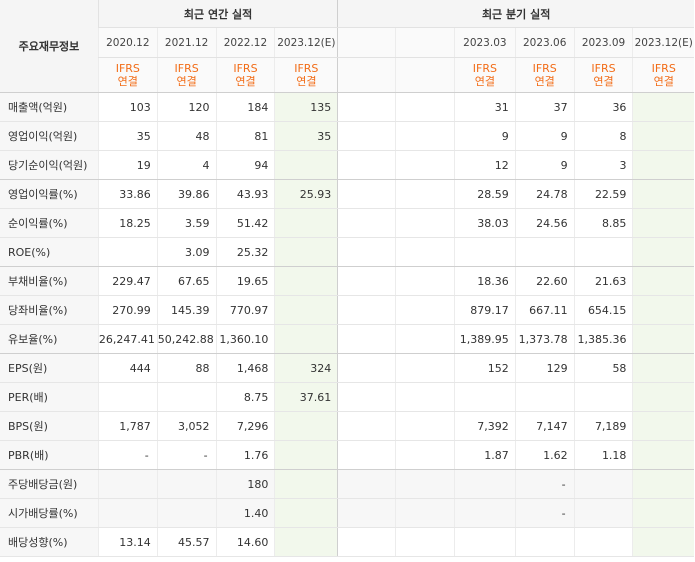 This screenshot has height=562, width=695. I want to click on annual-value-cell: 8.75, so click(245, 397).